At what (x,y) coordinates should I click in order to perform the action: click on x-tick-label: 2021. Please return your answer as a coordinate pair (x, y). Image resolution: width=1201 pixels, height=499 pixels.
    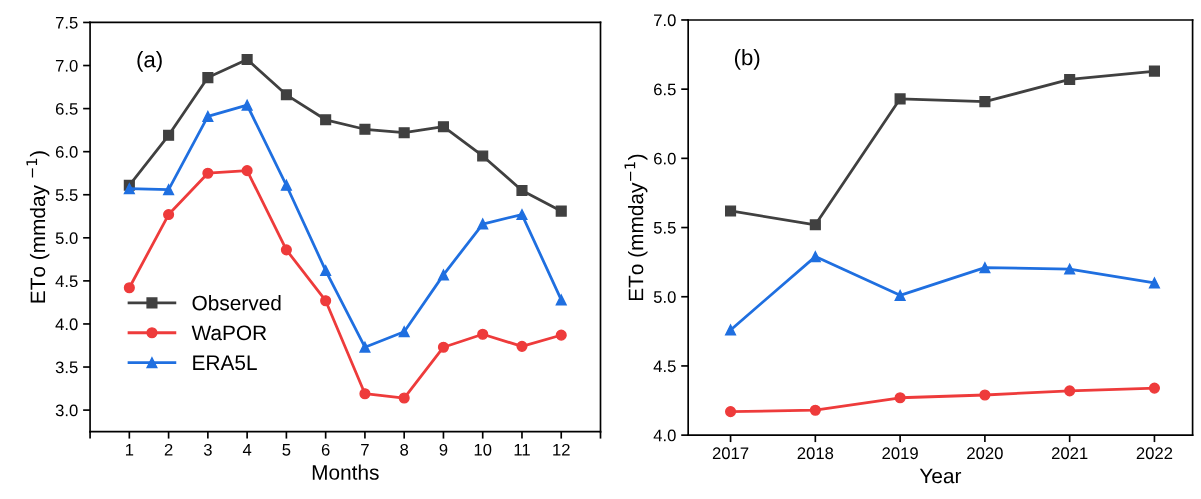
    Looking at the image, I should click on (1069, 453).